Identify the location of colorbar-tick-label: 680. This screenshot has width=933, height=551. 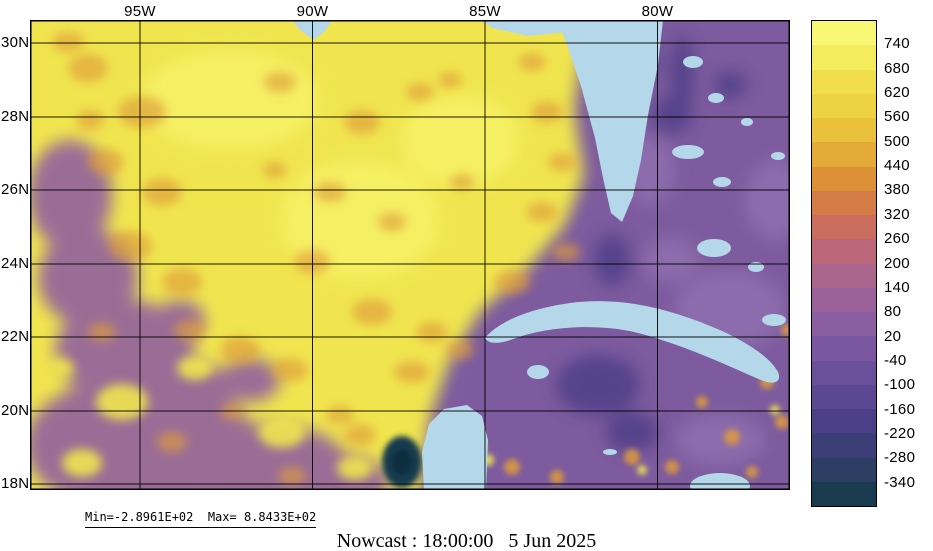
(897, 68).